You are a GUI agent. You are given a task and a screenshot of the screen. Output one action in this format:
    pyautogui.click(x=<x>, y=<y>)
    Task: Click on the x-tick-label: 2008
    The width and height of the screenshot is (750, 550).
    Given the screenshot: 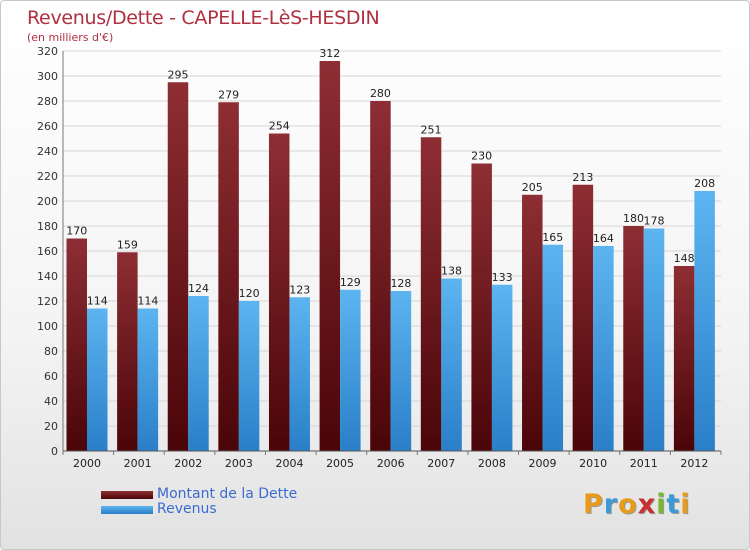 What is the action you would take?
    pyautogui.click(x=492, y=463)
    